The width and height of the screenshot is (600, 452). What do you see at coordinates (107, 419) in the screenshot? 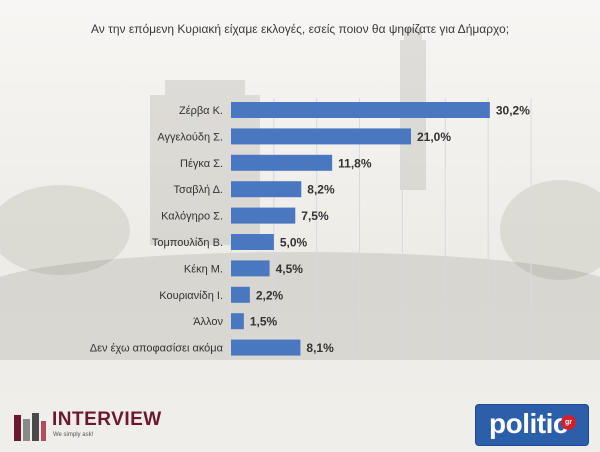
I see `interview-logo-name: INTERVIEW` at bounding box center [107, 419].